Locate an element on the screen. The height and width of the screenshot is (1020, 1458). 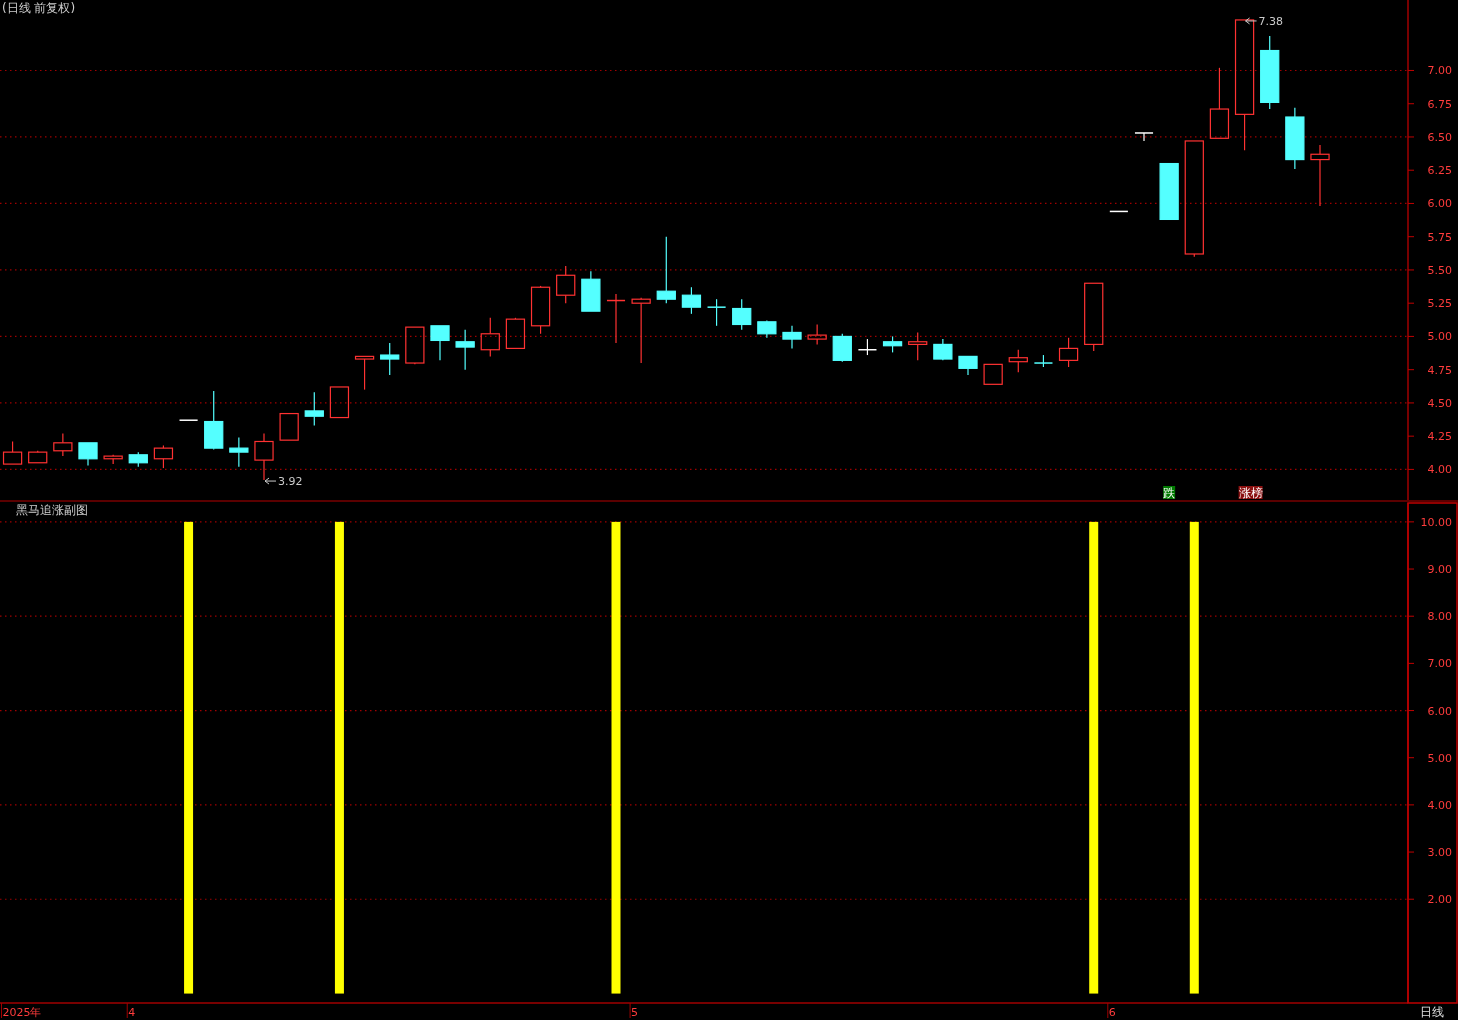
y-tick-label: 9.00 is located at coordinates (1439, 570).